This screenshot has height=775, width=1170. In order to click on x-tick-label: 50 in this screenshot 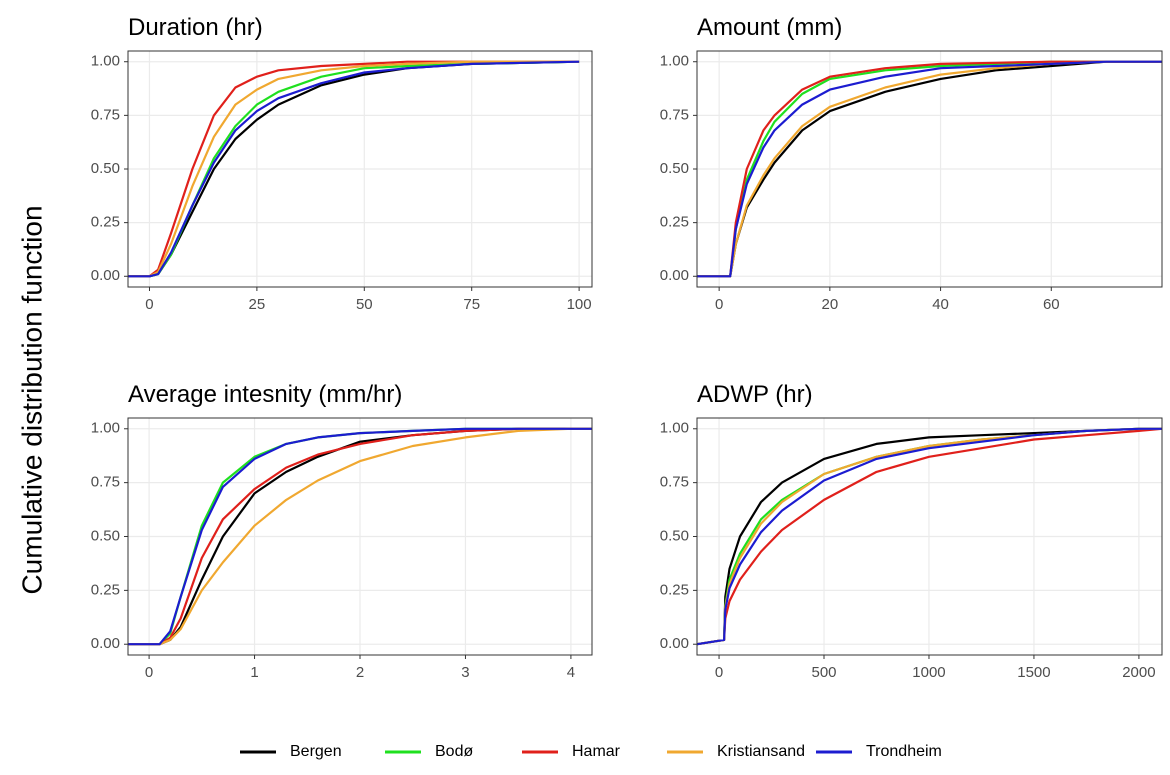, I will do `click(364, 304)`.